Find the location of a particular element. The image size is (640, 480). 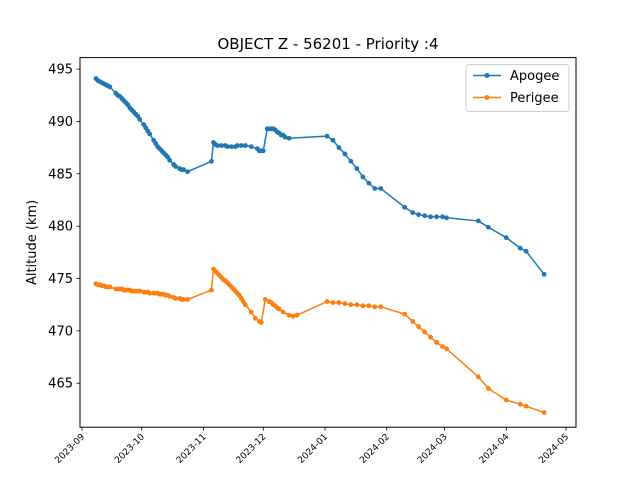

legend: Apogee Perigee is located at coordinates (517, 88).